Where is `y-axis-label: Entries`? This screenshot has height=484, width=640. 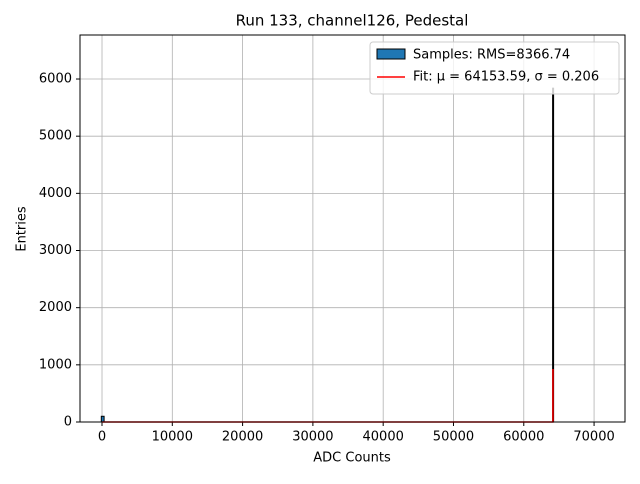
y-axis-label: Entries is located at coordinates (22, 229).